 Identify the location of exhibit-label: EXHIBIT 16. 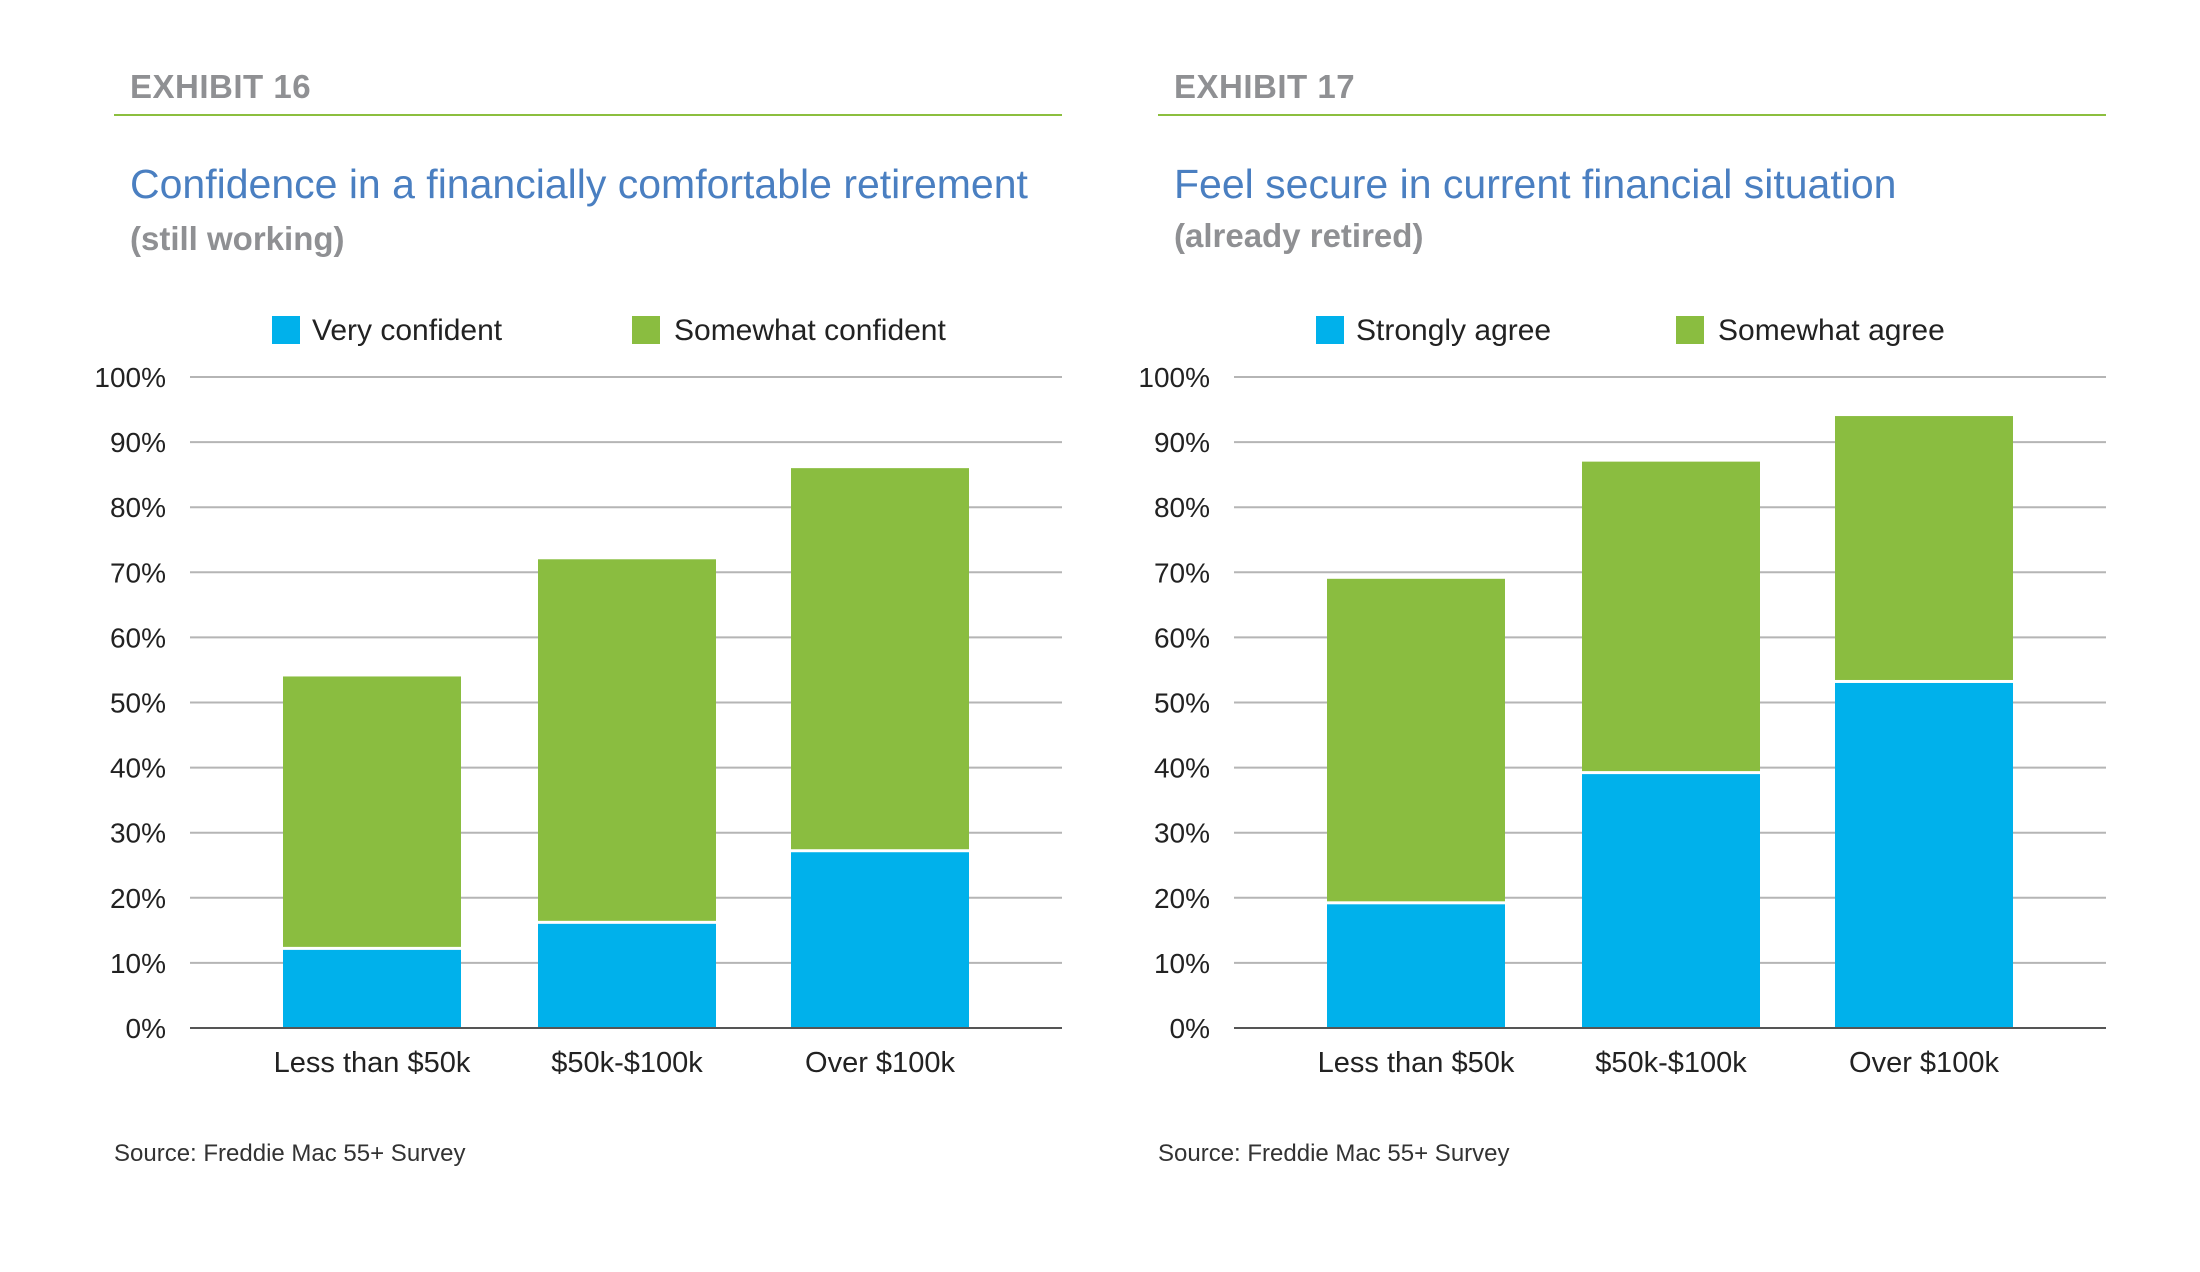
(221, 86).